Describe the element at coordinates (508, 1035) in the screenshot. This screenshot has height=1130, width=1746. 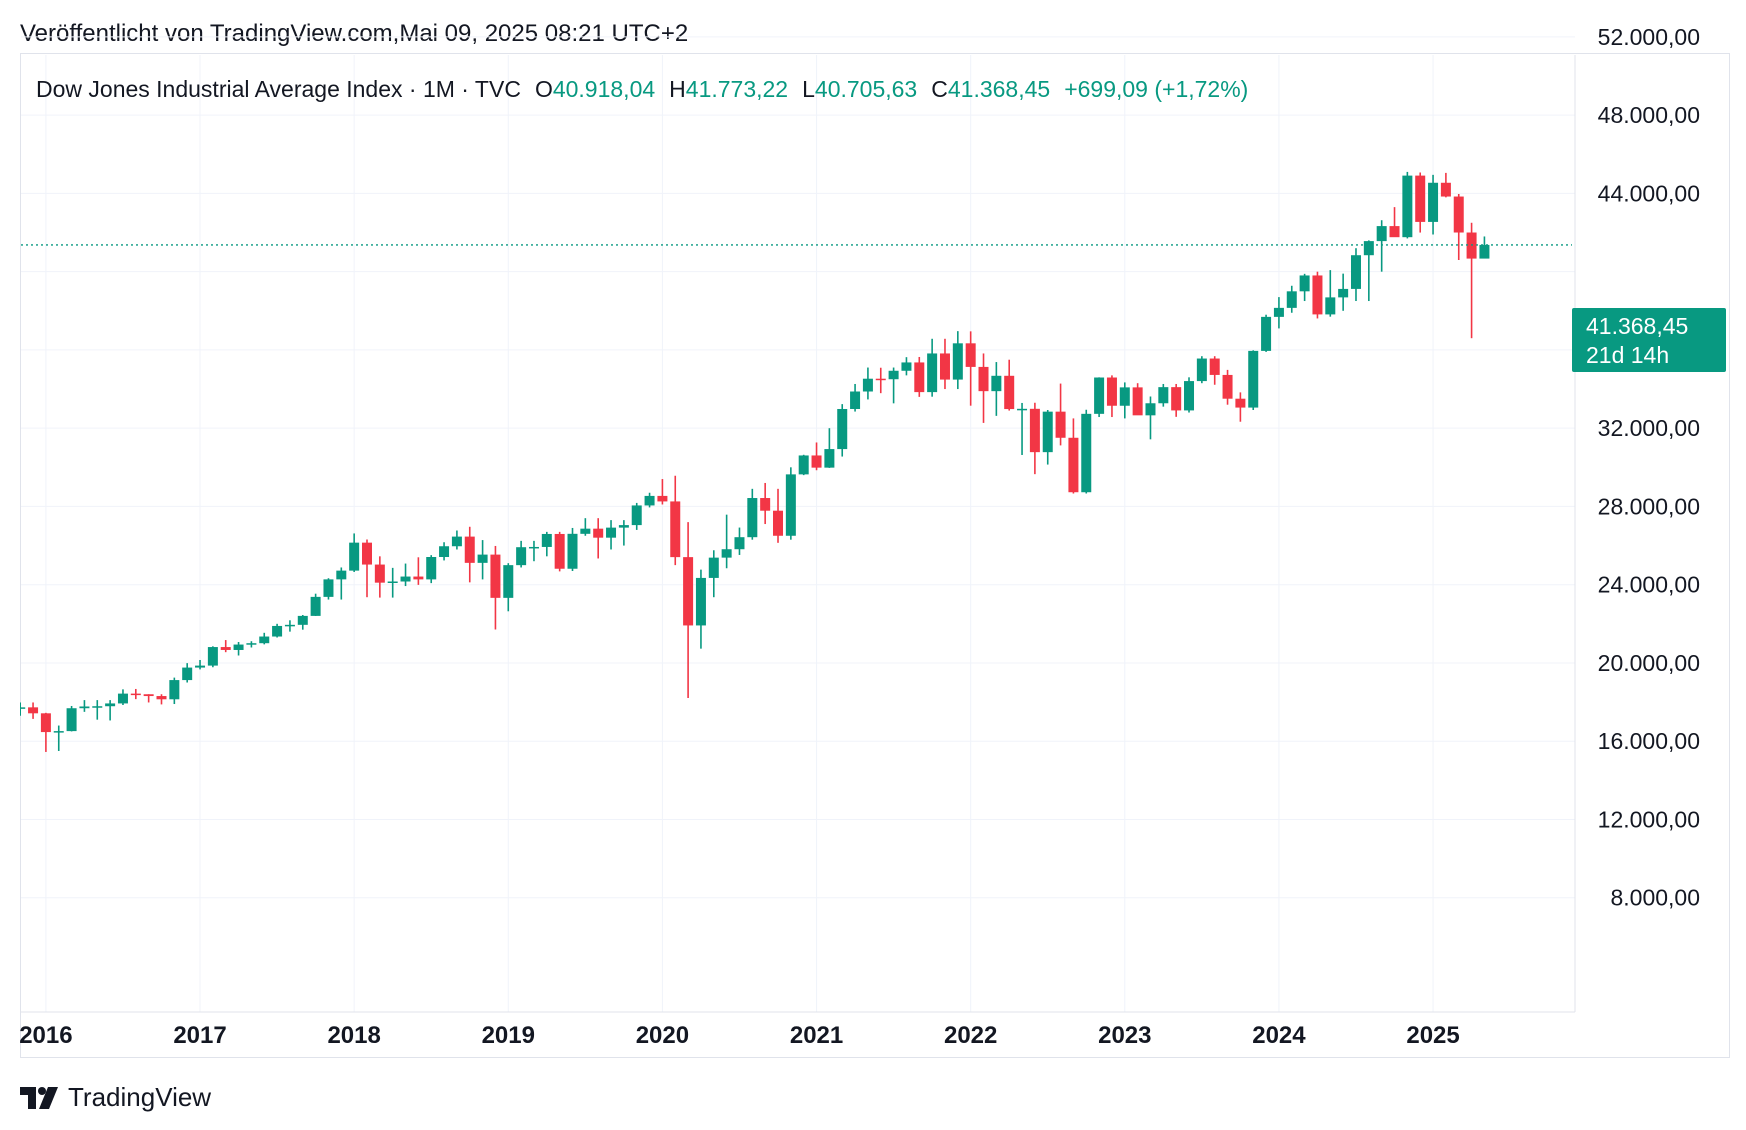
I see `x-tick-label: 2019` at that location.